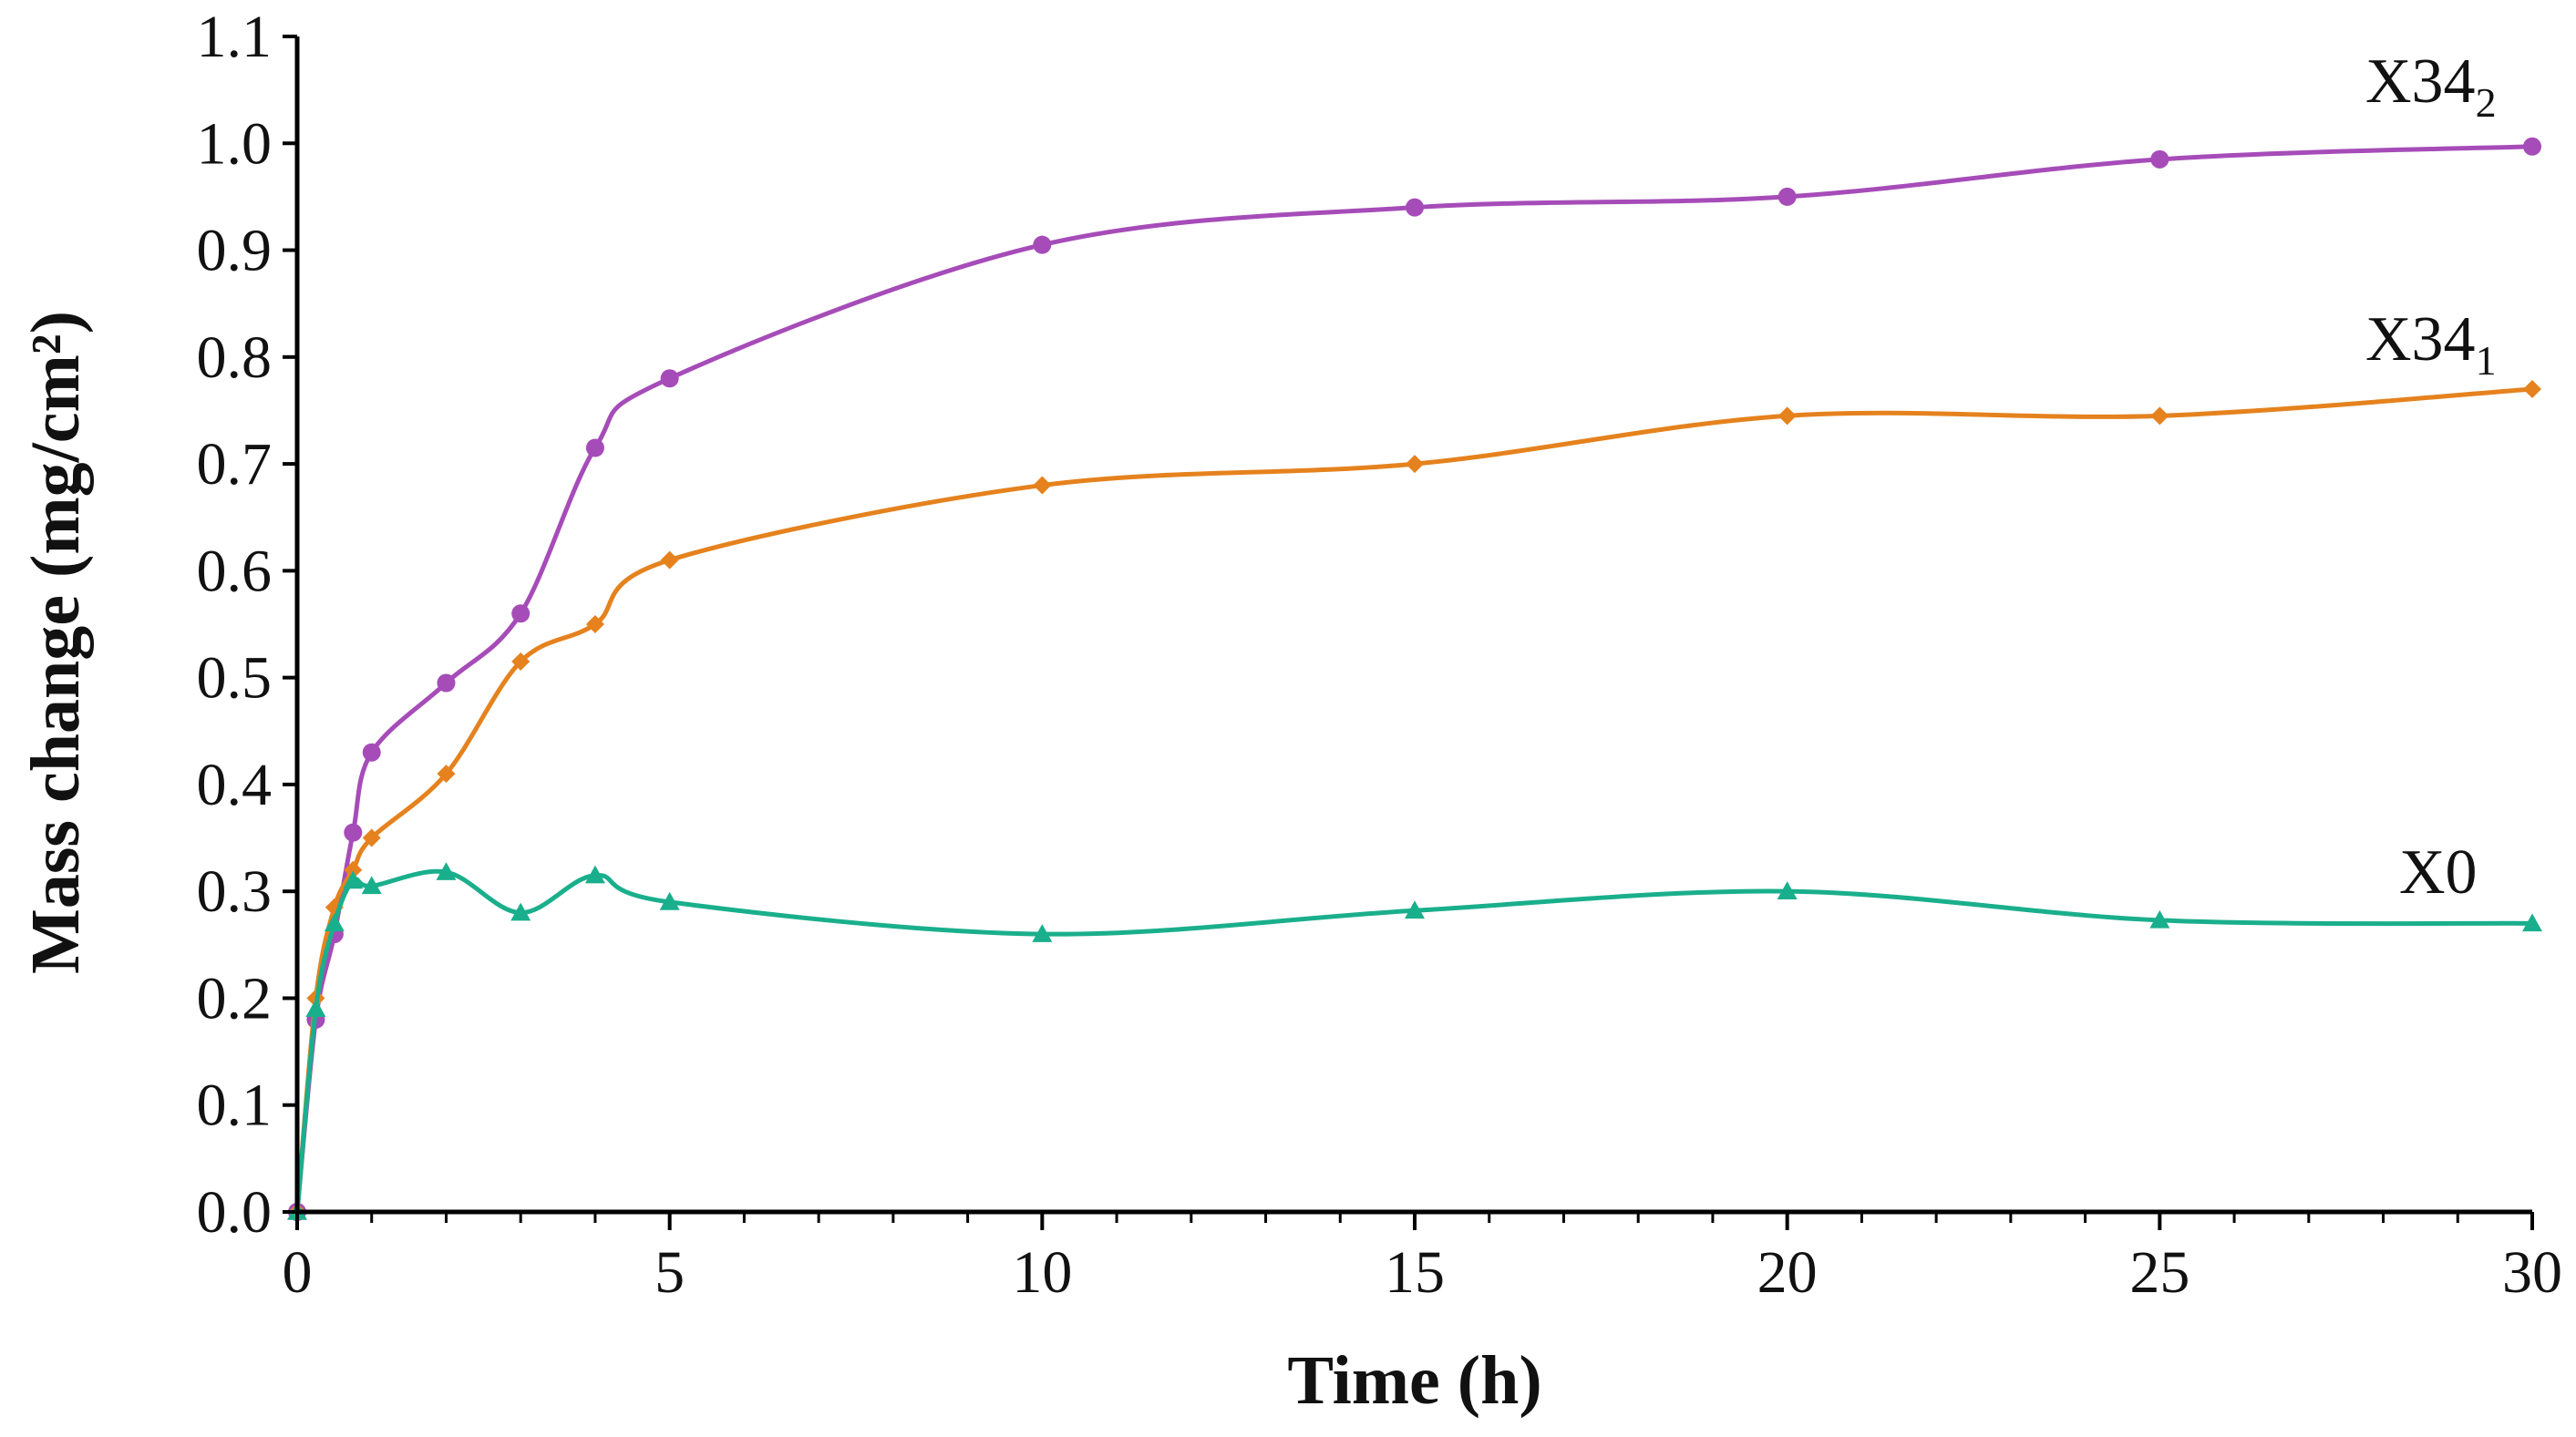 This screenshot has width=2576, height=1437. I want to click on y-tick-label: 0.5, so click(235, 679).